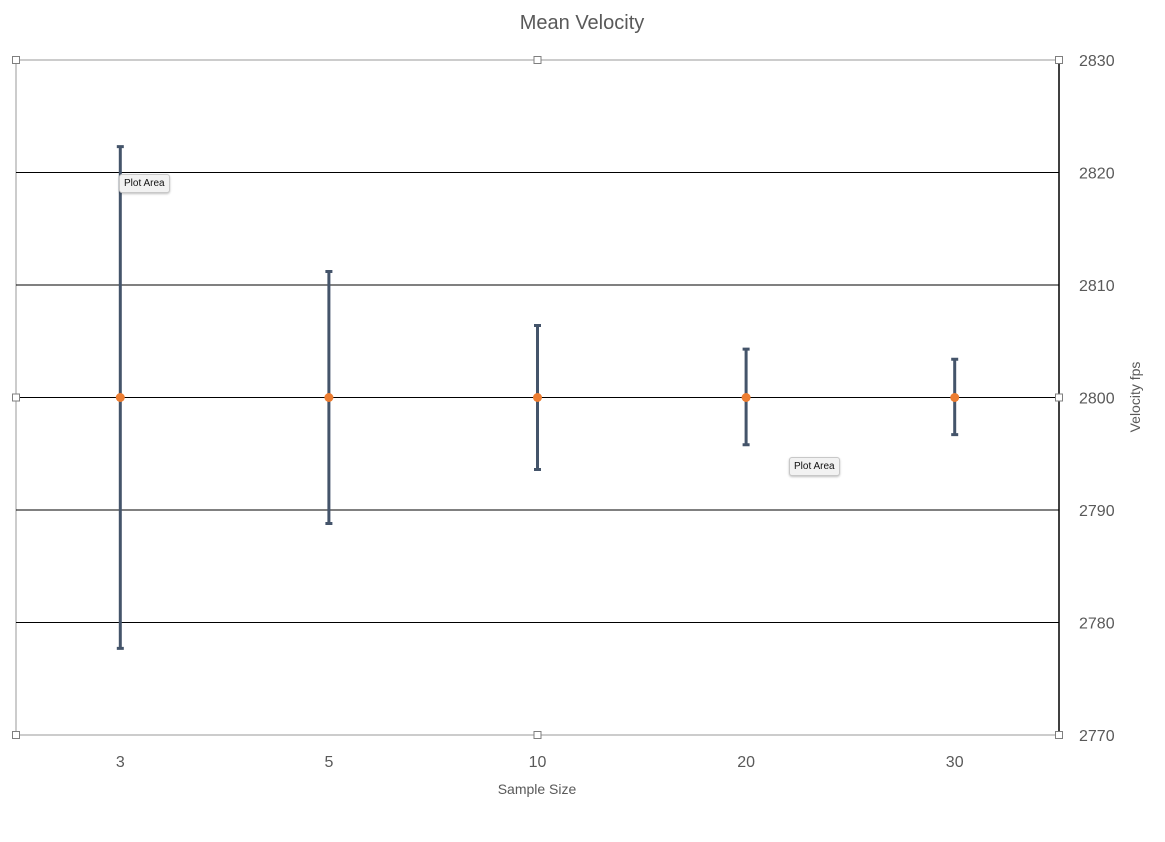 The height and width of the screenshot is (842, 1165). Describe the element at coordinates (955, 762) in the screenshot. I see `x-tick-label: 30` at that location.